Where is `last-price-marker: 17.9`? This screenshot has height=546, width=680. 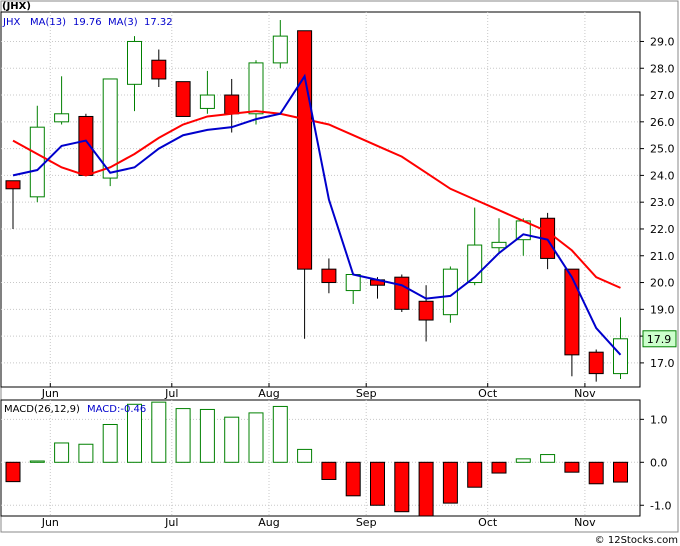
last-price-marker: 17.9 is located at coordinates (659, 339).